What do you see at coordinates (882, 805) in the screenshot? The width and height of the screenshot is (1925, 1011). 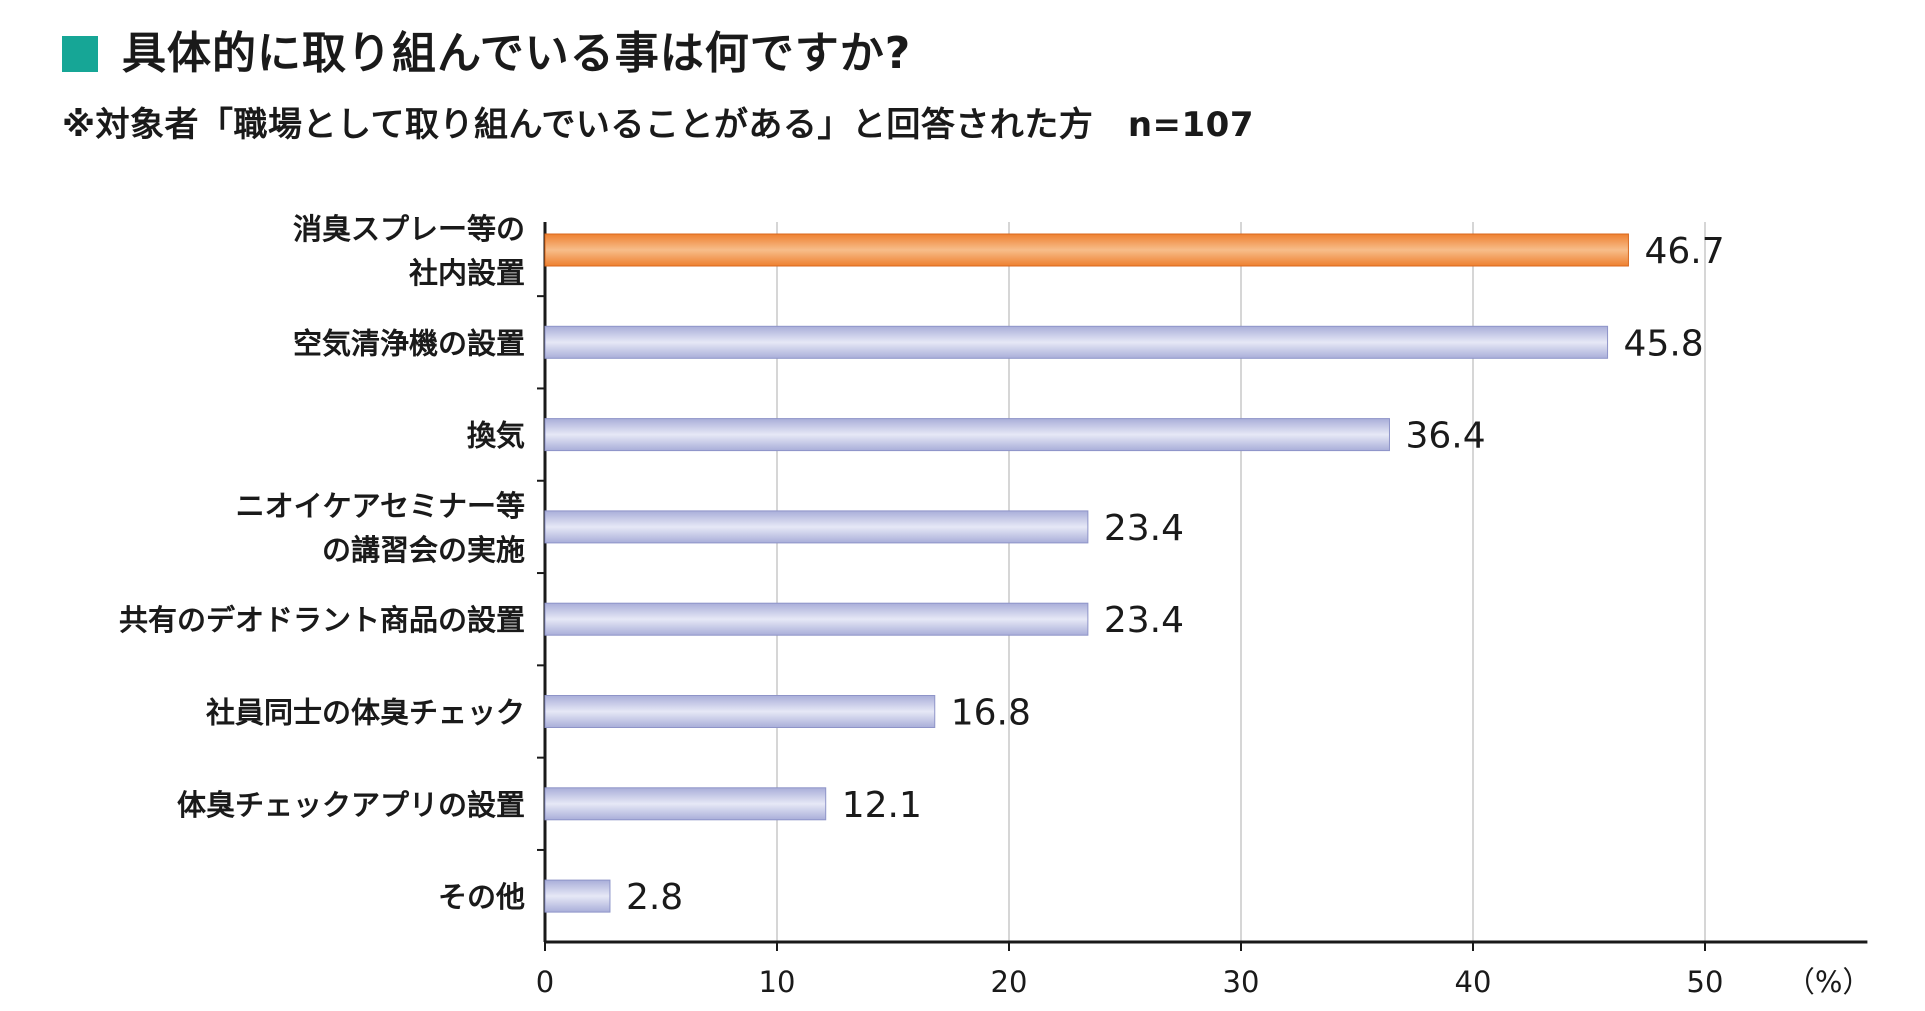 I see `value-label-6: 12.1` at bounding box center [882, 805].